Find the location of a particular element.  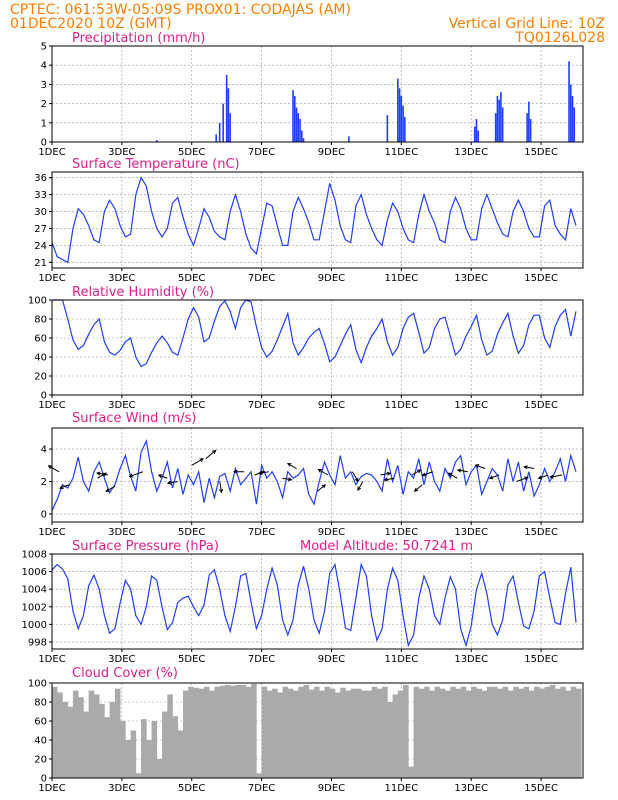

y-tick-label: 4 is located at coordinates (44, 450).